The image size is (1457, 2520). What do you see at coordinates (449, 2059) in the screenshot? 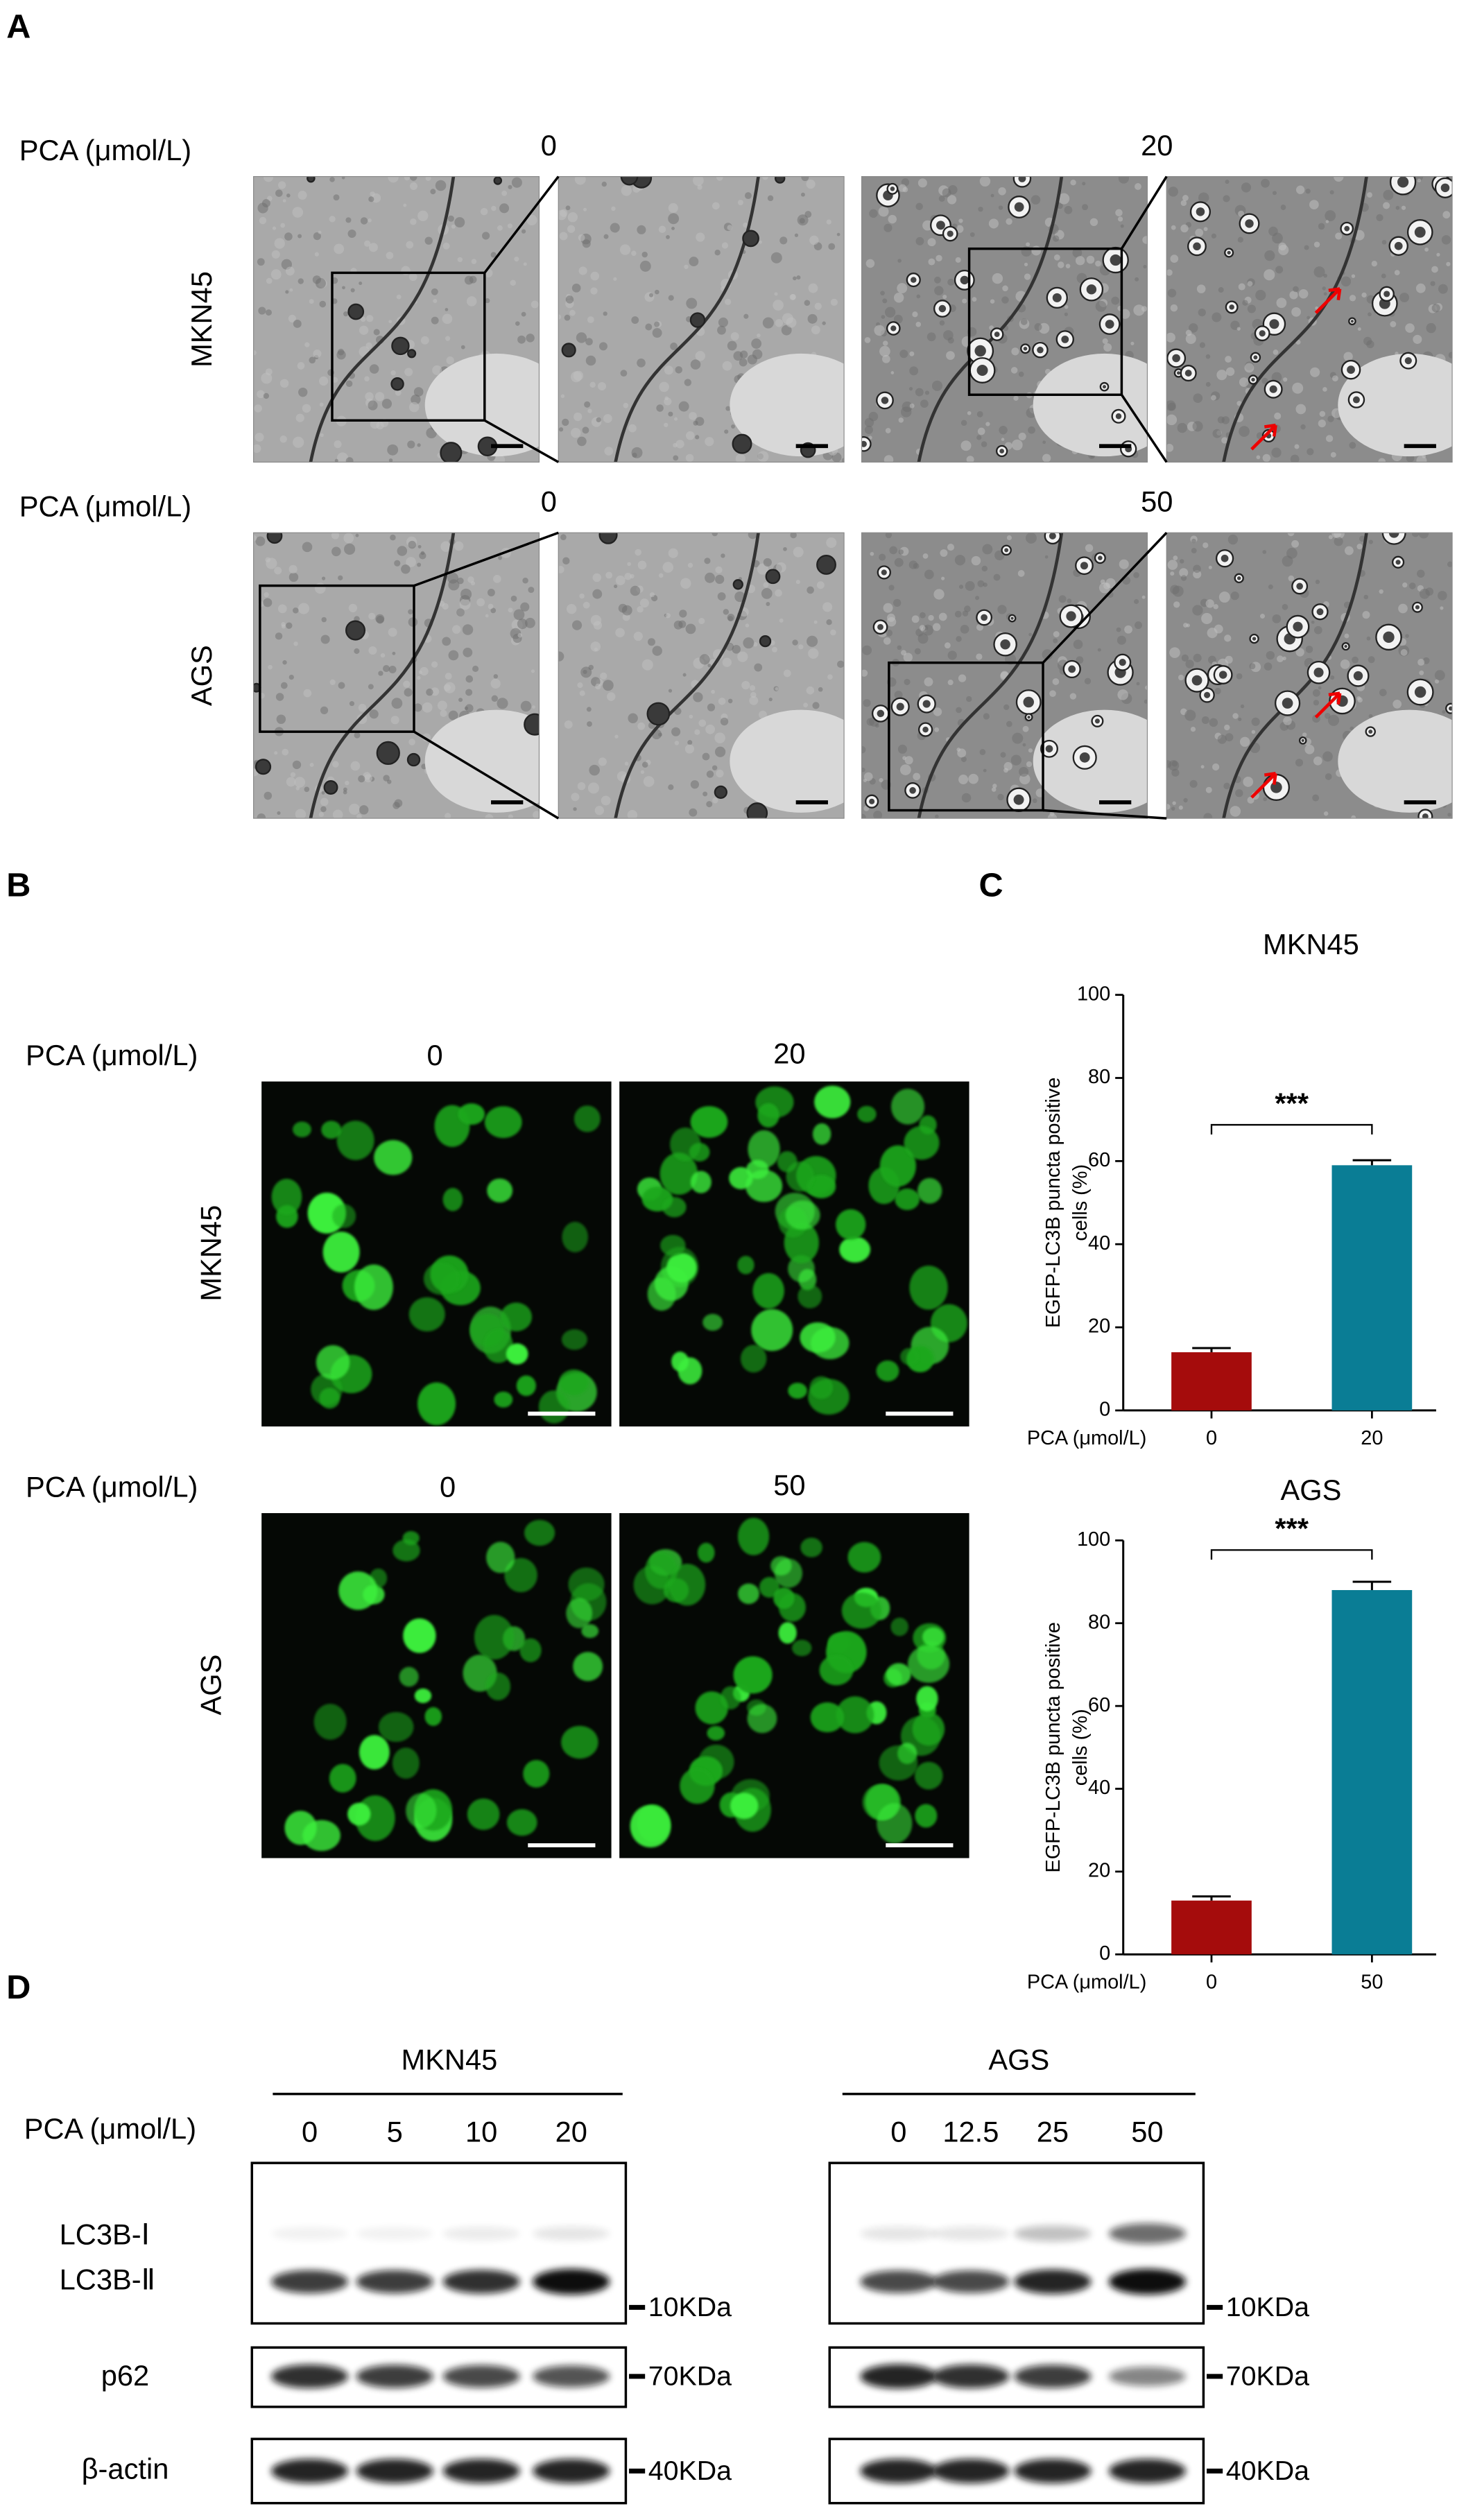
I see `group-label: MKN45` at bounding box center [449, 2059].